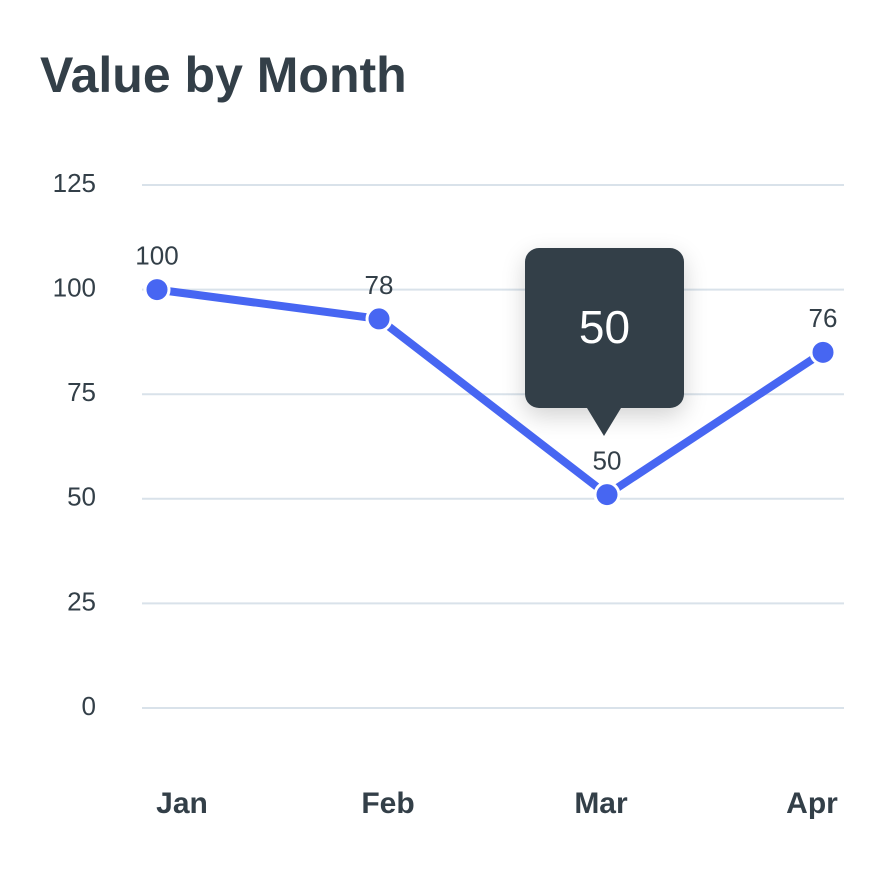 This screenshot has height=884, width=884. I want to click on tooltip: 50, so click(604, 342).